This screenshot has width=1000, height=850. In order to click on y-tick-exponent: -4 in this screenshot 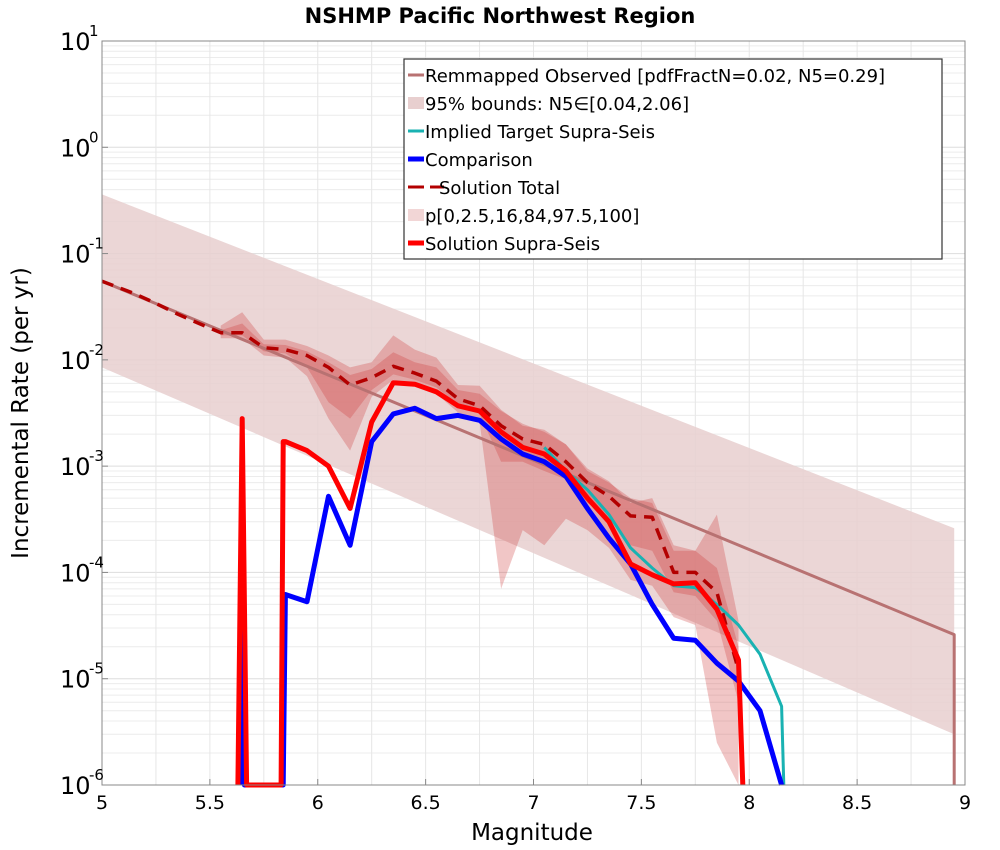, I will do `click(96, 562)`.